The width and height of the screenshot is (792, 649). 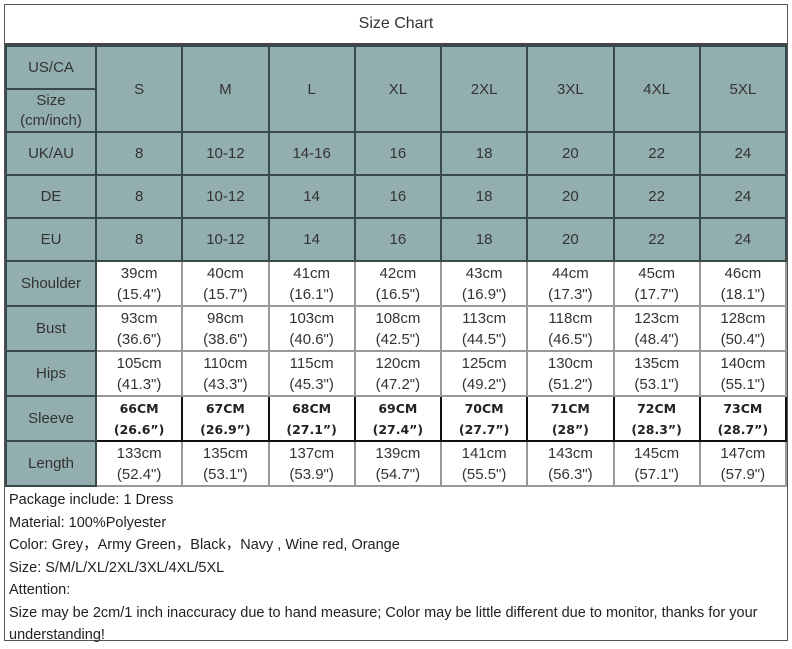 What do you see at coordinates (139, 318) in the screenshot?
I see `cm-value: 93cm` at bounding box center [139, 318].